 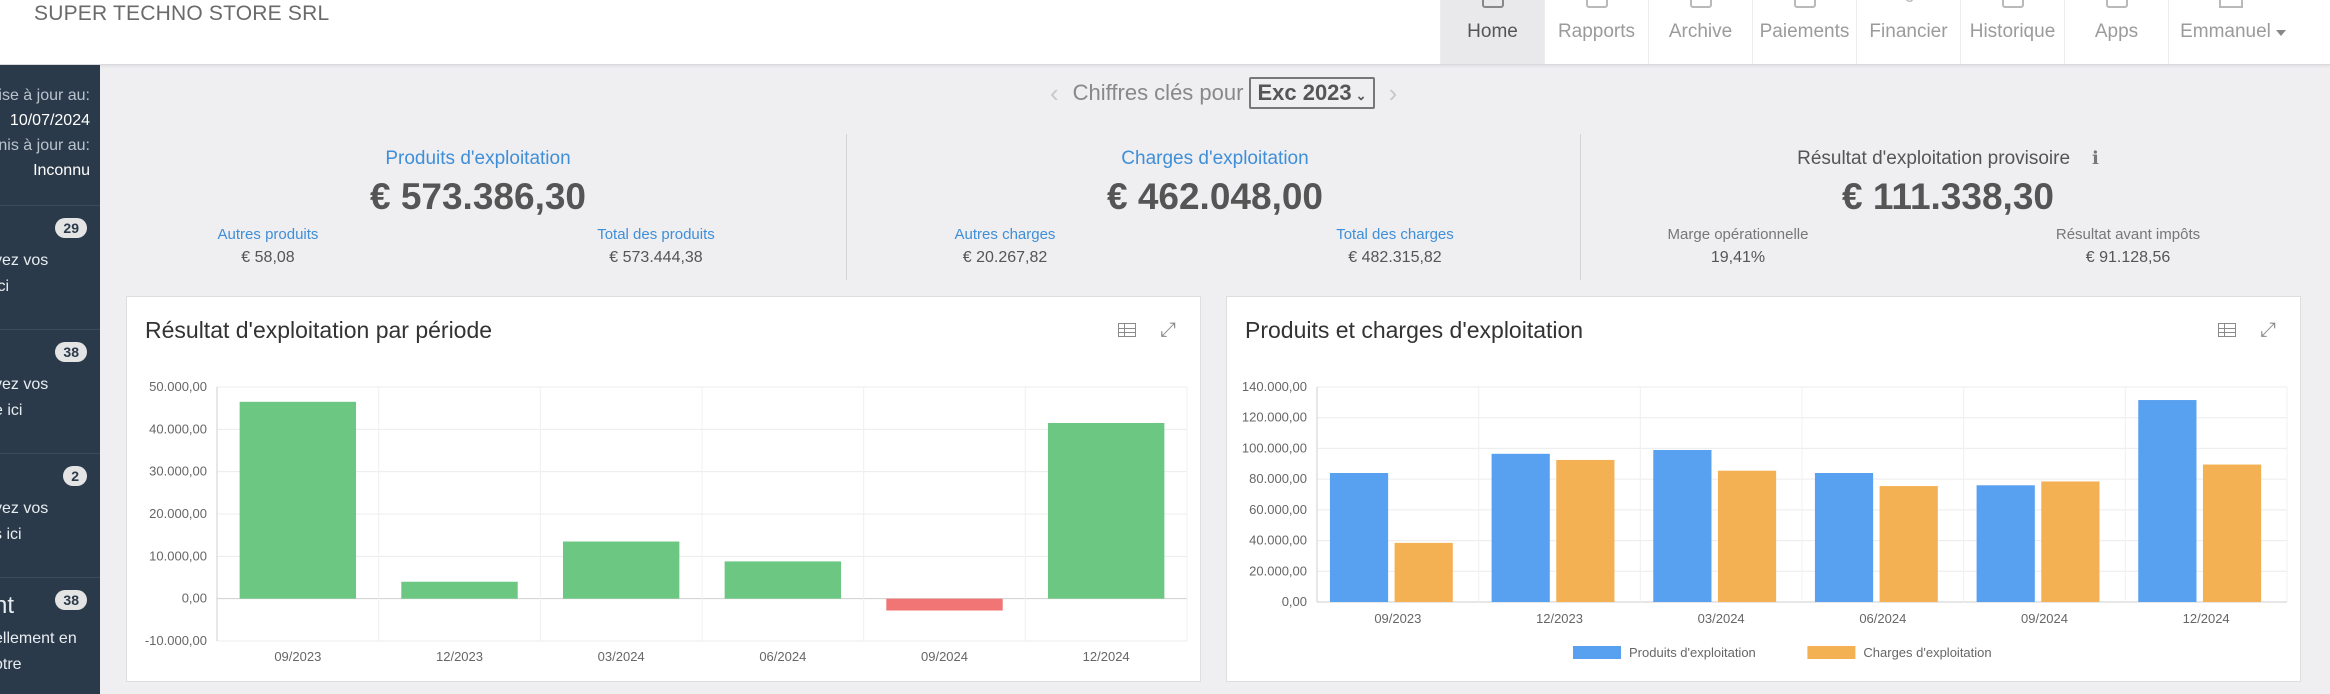 I want to click on user-menu: Emmanuel, so click(x=2234, y=32).